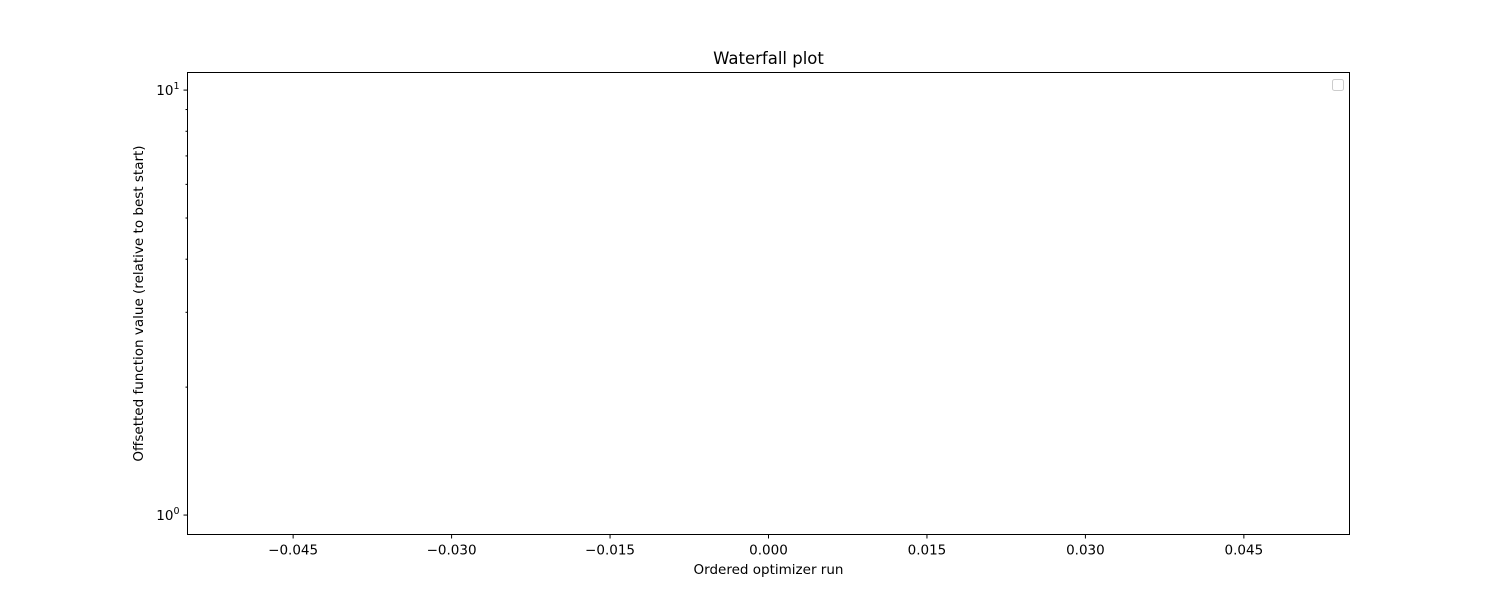 The height and width of the screenshot is (600, 1500). I want to click on x-tick-label: −0.030, so click(452, 551).